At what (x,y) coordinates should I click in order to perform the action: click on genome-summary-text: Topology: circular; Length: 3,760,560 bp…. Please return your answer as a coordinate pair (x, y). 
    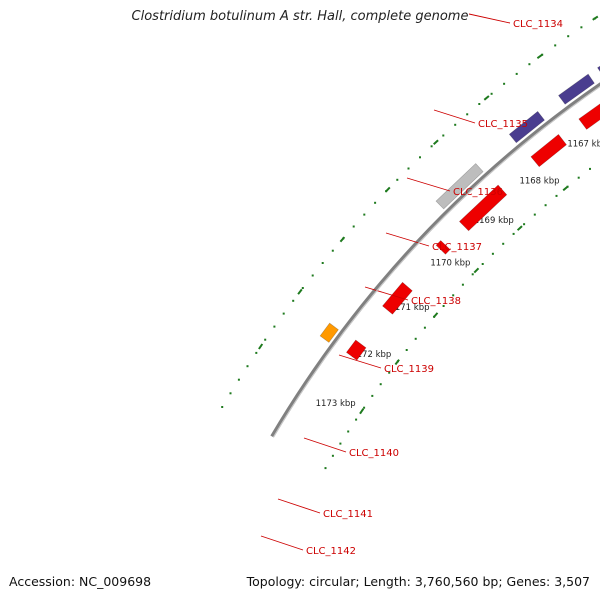
    Looking at the image, I should click on (418, 581).